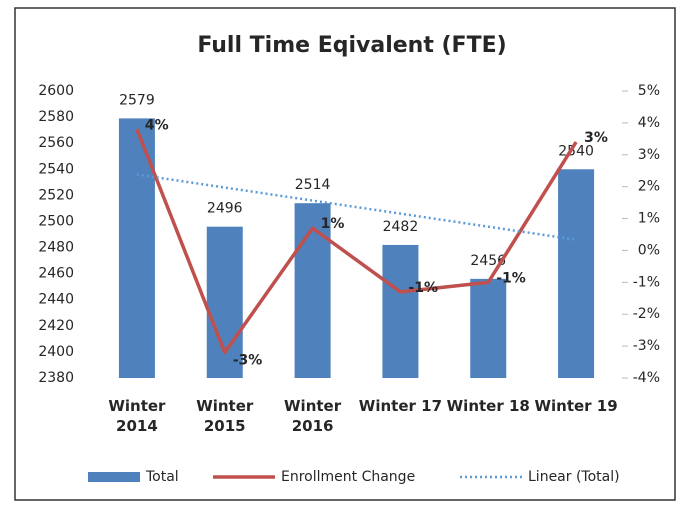 Image resolution: width=687 pixels, height=506 pixels. I want to click on x-tick-label: Winter 18, so click(488, 406).